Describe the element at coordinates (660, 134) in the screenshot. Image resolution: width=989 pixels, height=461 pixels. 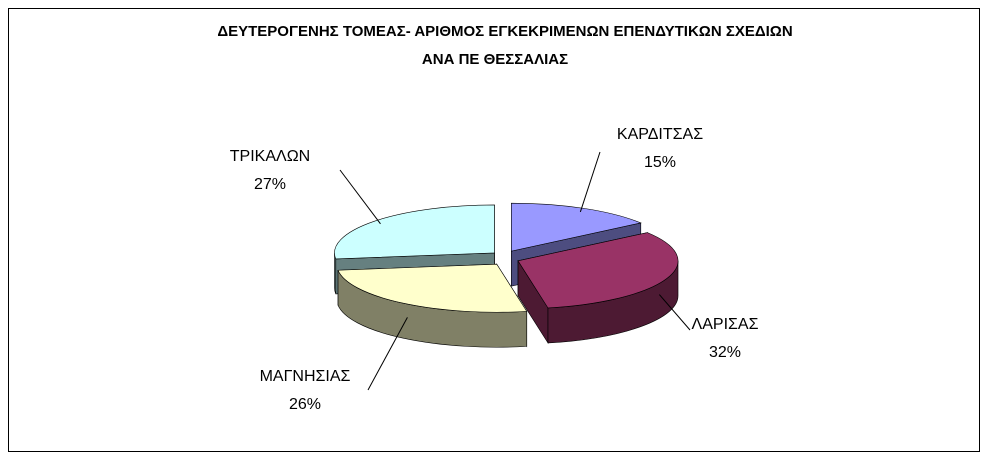
I see `data-label: ΚΑΡΔΙΤΣΑΣ` at that location.